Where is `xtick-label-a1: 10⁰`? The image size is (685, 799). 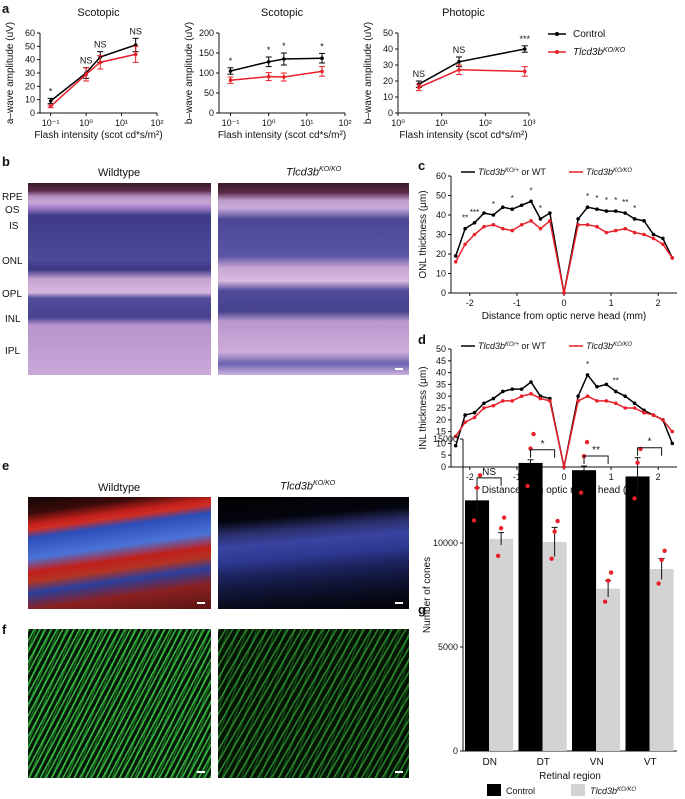
xtick-label-a1: 10⁰ is located at coordinates (86, 123).